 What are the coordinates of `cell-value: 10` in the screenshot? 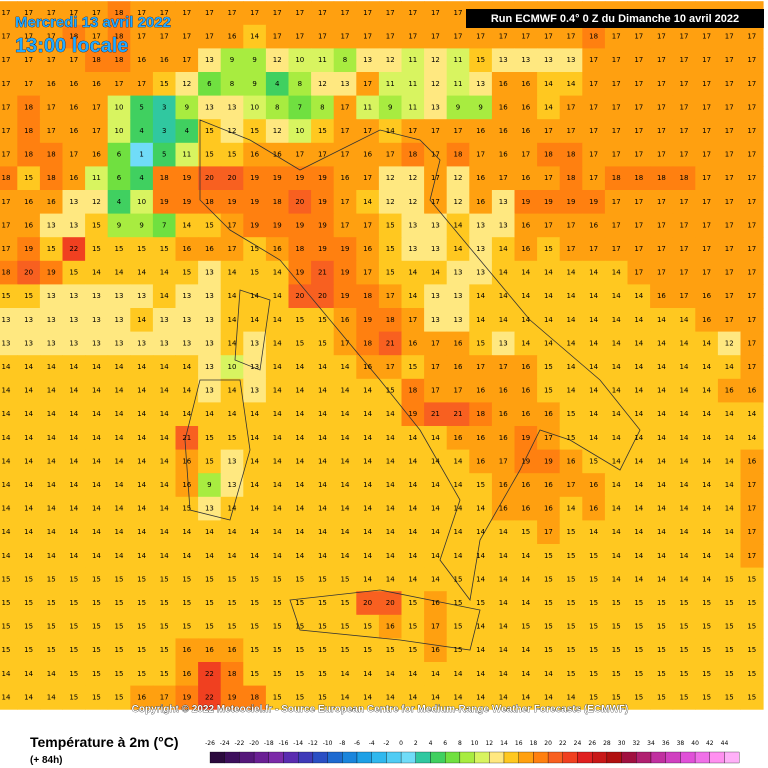 It's located at (119, 107).